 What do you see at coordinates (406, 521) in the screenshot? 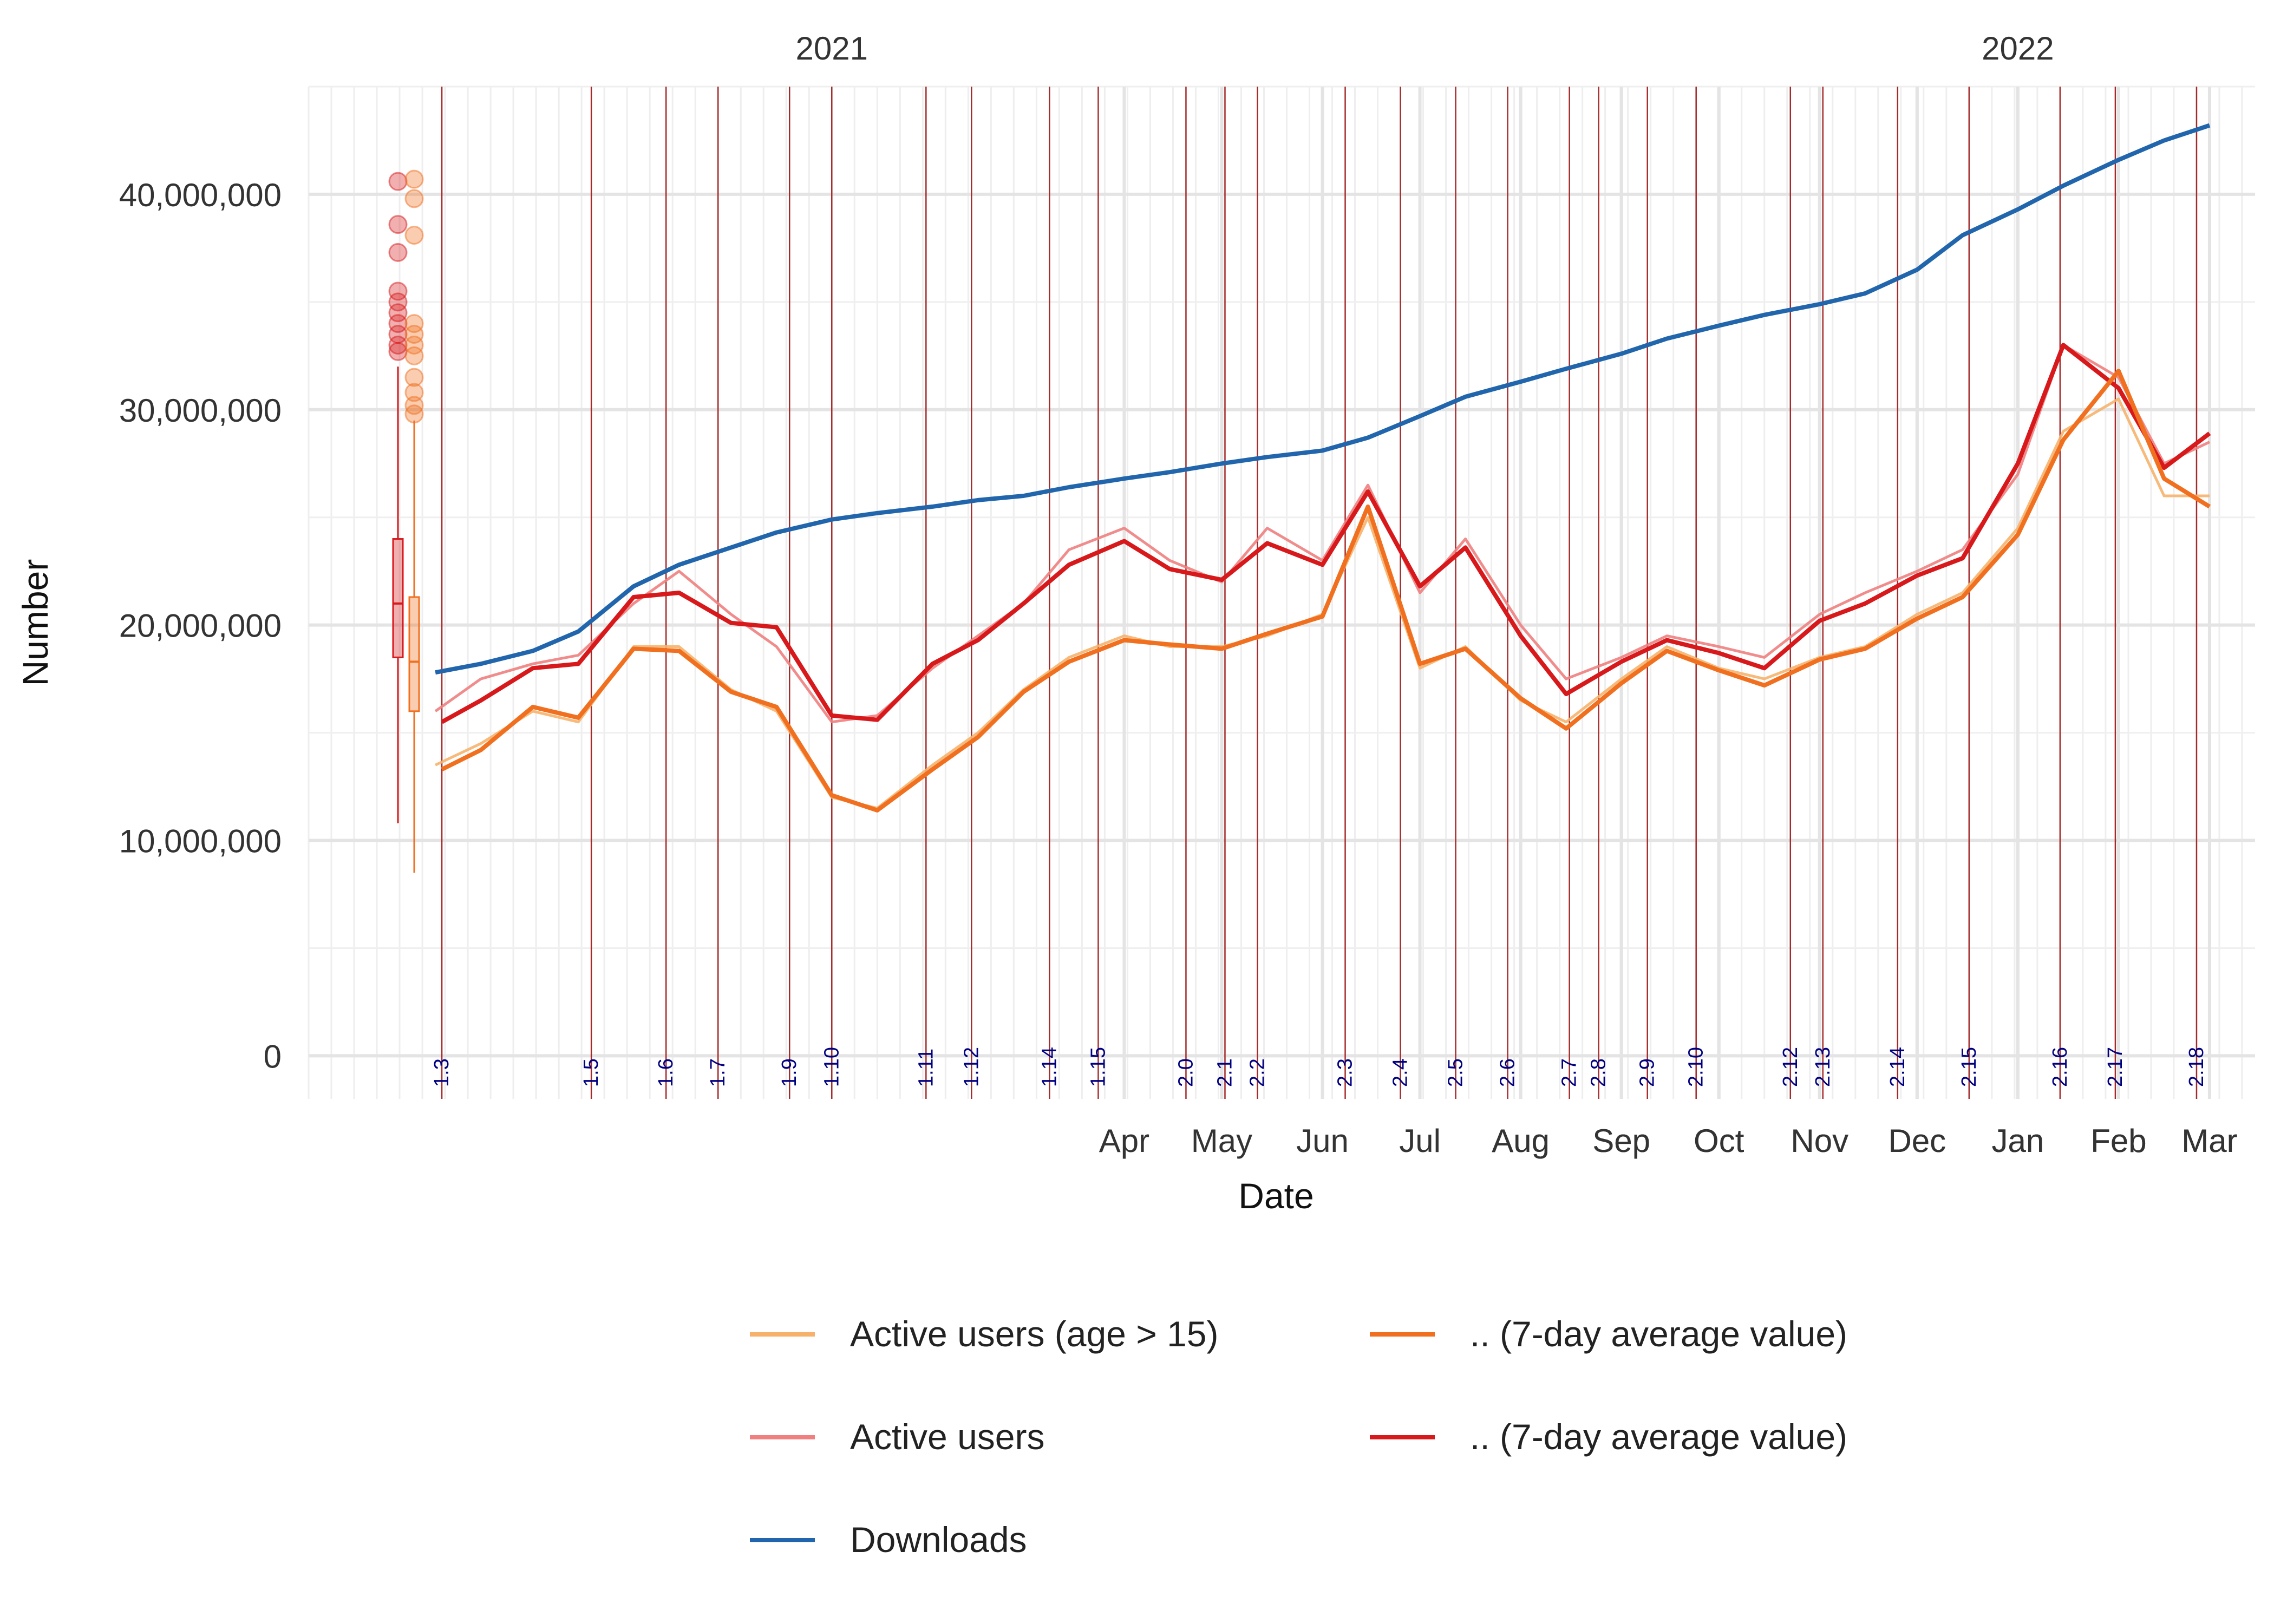
I see `distribution-boxplots` at bounding box center [406, 521].